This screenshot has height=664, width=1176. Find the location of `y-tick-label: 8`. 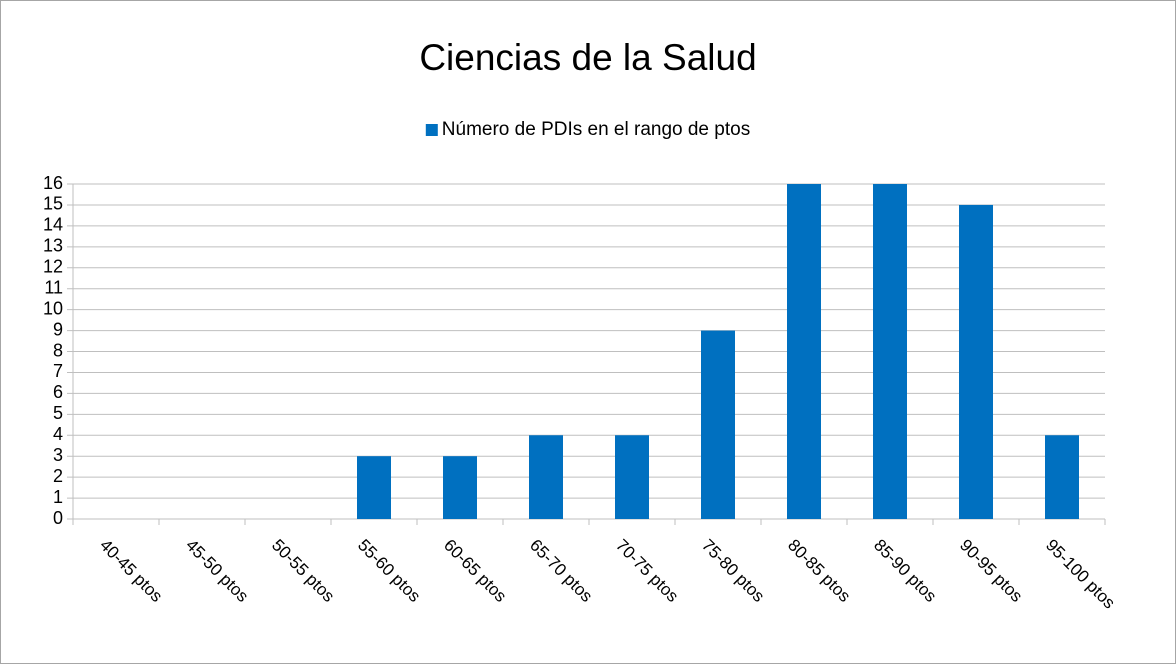

y-tick-label: 8 is located at coordinates (58, 350).